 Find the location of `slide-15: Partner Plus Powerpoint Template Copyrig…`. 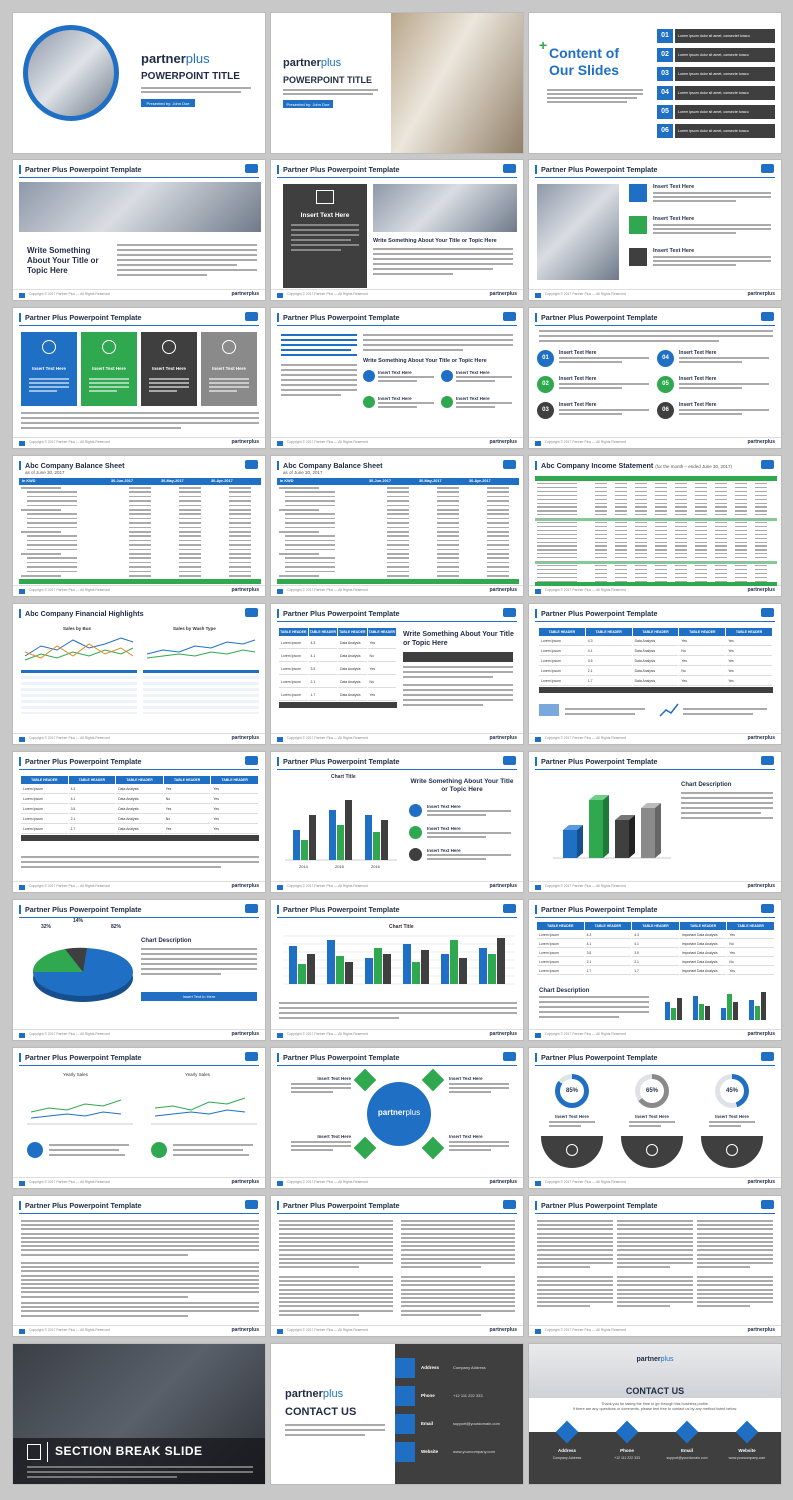

slide-15: Partner Plus Powerpoint Template Copyrig… is located at coordinates (655, 674).